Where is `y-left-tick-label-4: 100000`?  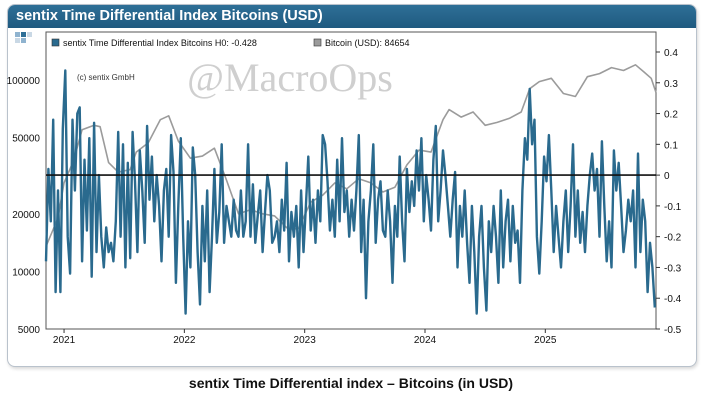
y-left-tick-label-4: 100000 is located at coordinates (24, 81).